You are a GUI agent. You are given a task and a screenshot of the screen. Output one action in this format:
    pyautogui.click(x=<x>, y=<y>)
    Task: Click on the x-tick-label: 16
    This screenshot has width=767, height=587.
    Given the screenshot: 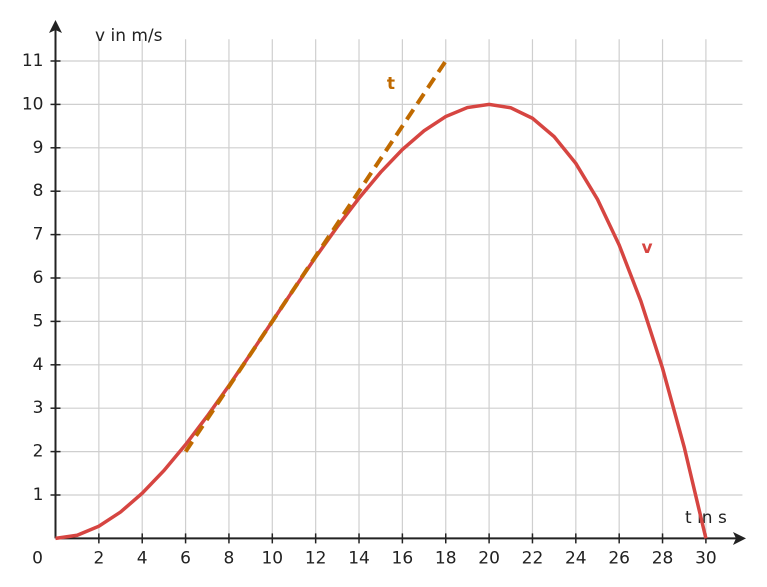 What is the action you would take?
    pyautogui.click(x=403, y=558)
    